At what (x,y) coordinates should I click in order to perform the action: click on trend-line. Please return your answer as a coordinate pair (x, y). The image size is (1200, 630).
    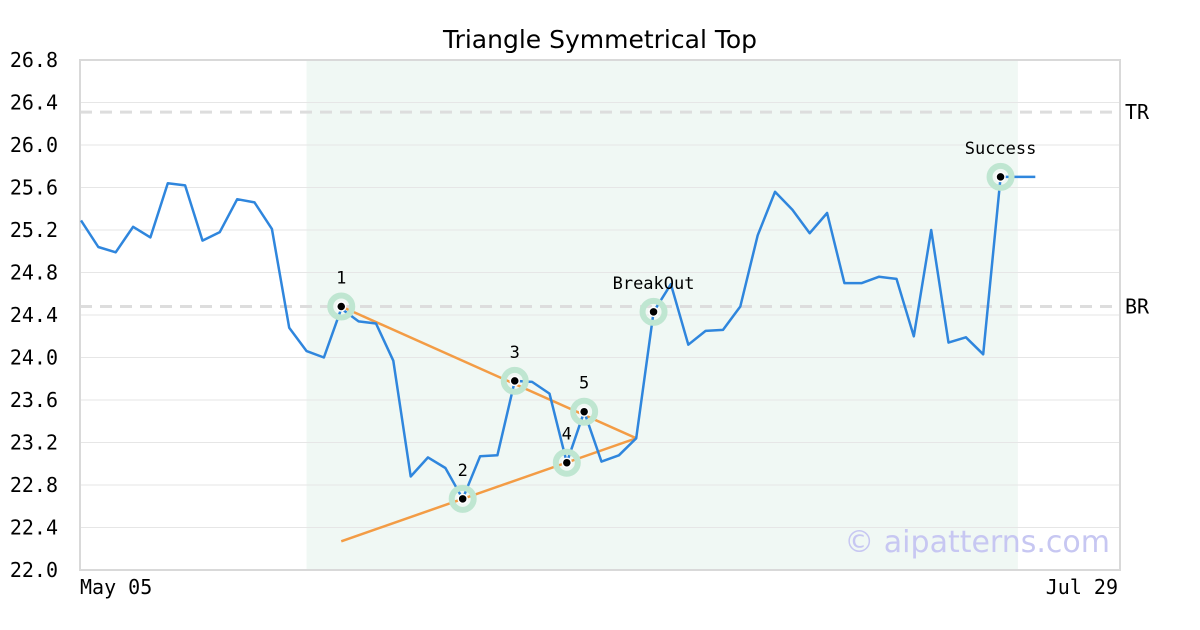
    Looking at the image, I should click on (488, 490).